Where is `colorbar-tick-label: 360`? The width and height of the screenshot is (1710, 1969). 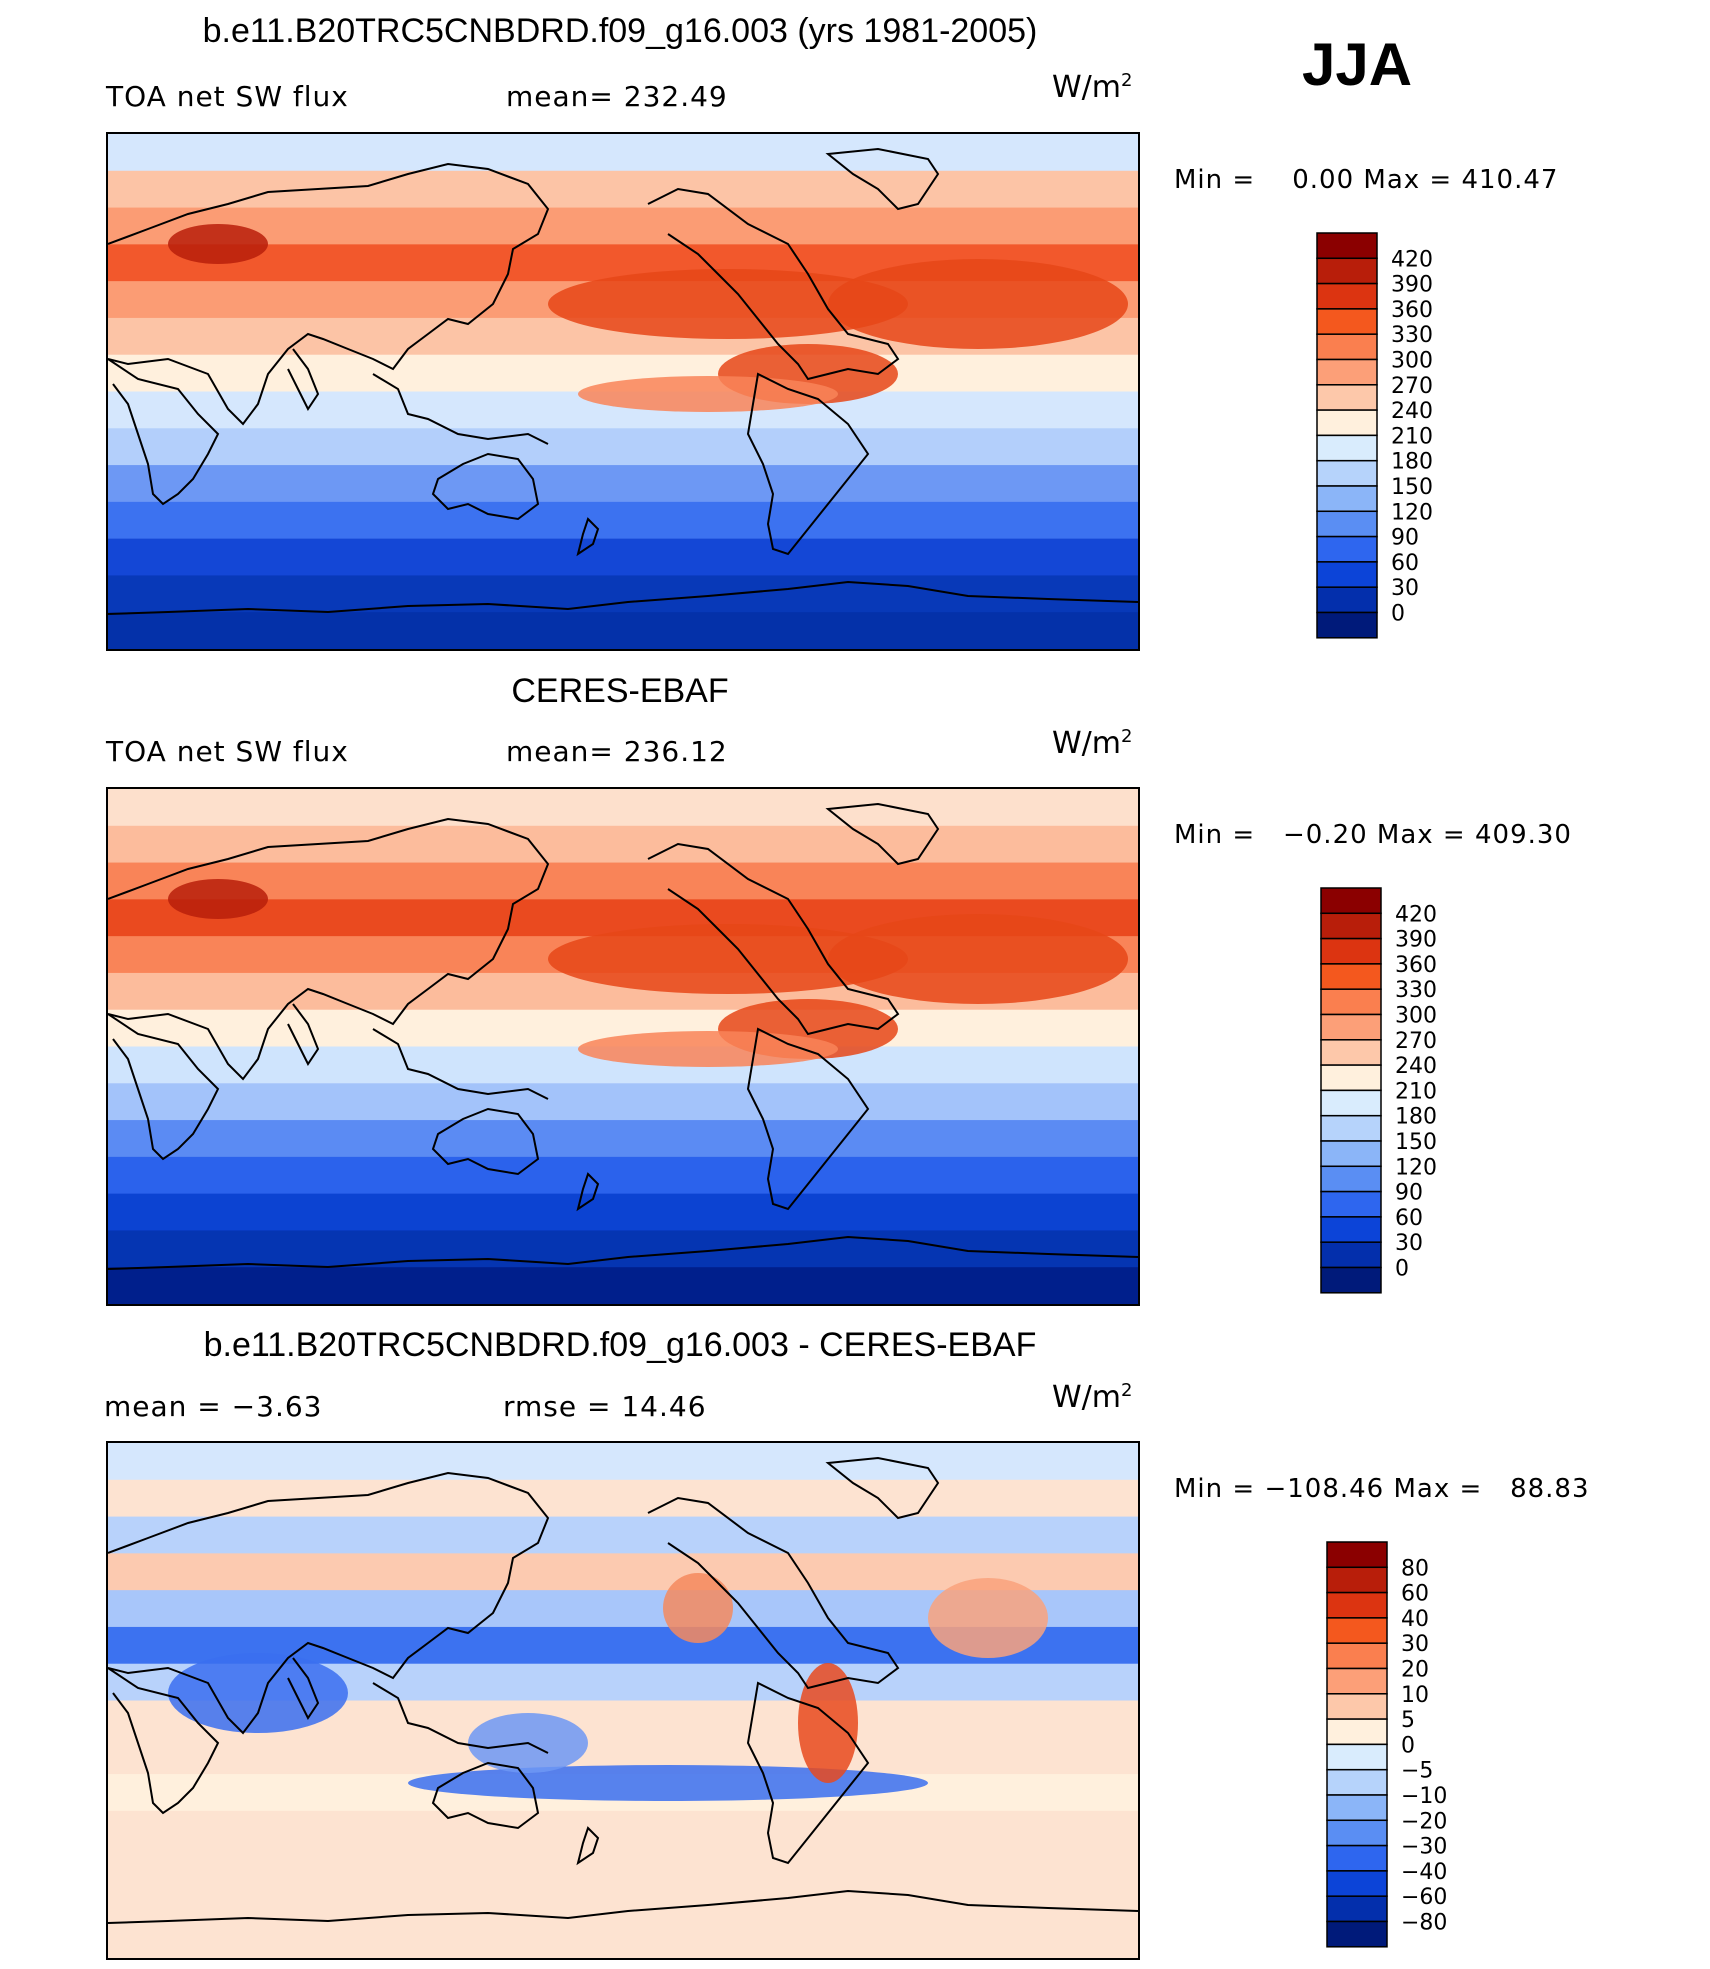
colorbar-tick-label: 360 is located at coordinates (1416, 965).